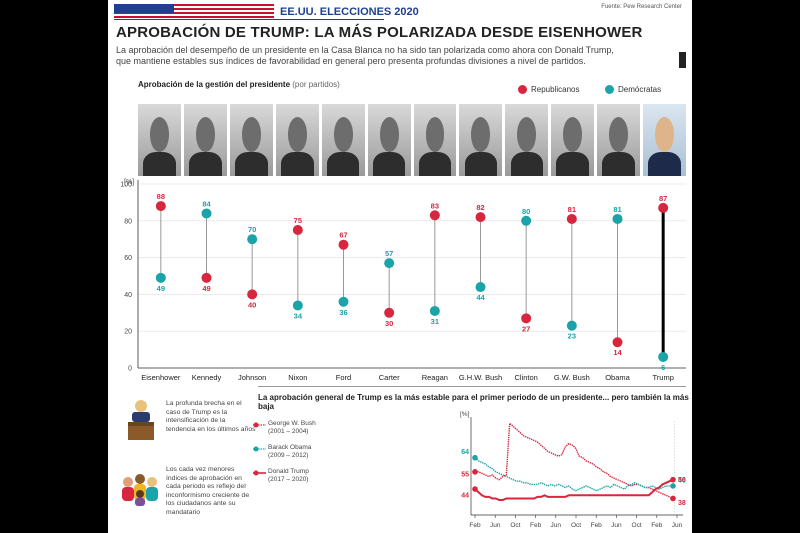 Image resolution: width=800 pixels, height=533 pixels. What do you see at coordinates (288, 479) in the screenshot?
I see `legend2-trump-period: (2017 – 2020)` at bounding box center [288, 479].